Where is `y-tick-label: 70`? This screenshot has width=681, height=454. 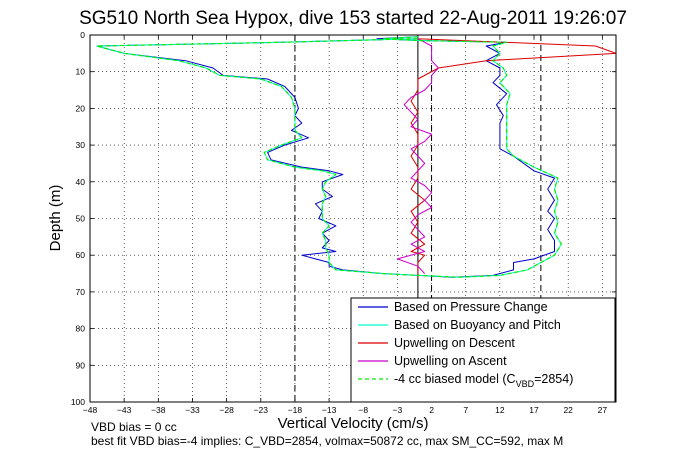
y-tick-label: 70 is located at coordinates (81, 292).